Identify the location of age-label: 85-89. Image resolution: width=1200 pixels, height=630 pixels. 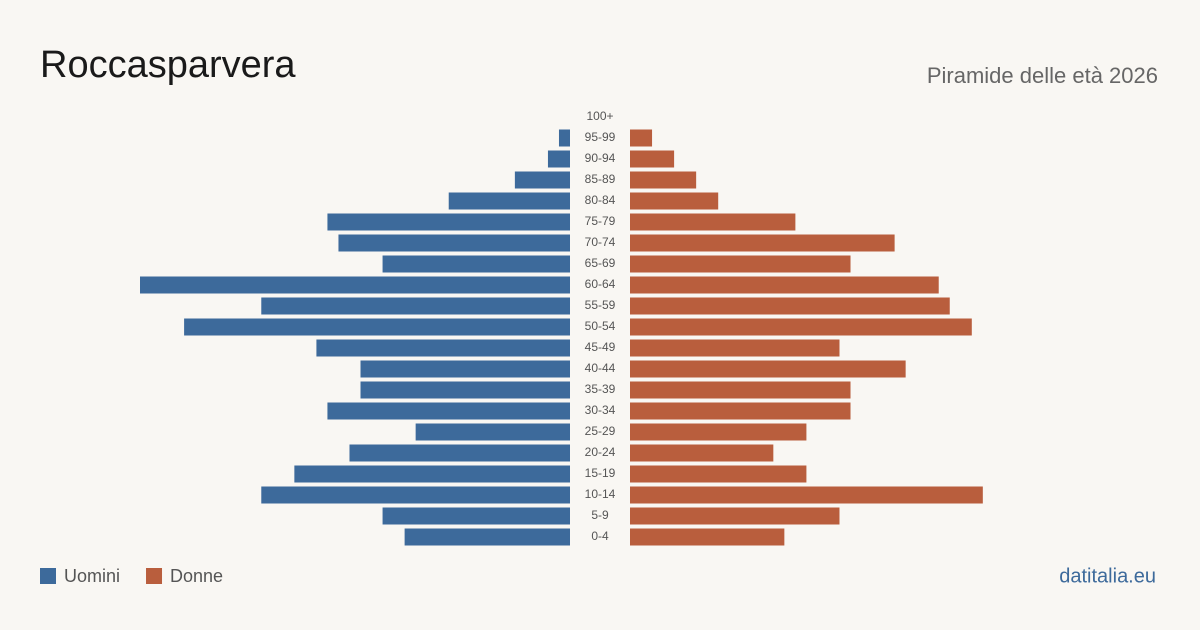
(600, 179).